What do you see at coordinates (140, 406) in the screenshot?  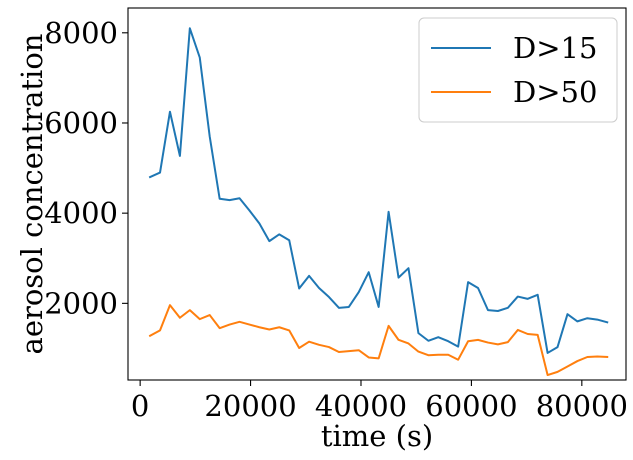 I see `x-tick-label: 0` at bounding box center [140, 406].